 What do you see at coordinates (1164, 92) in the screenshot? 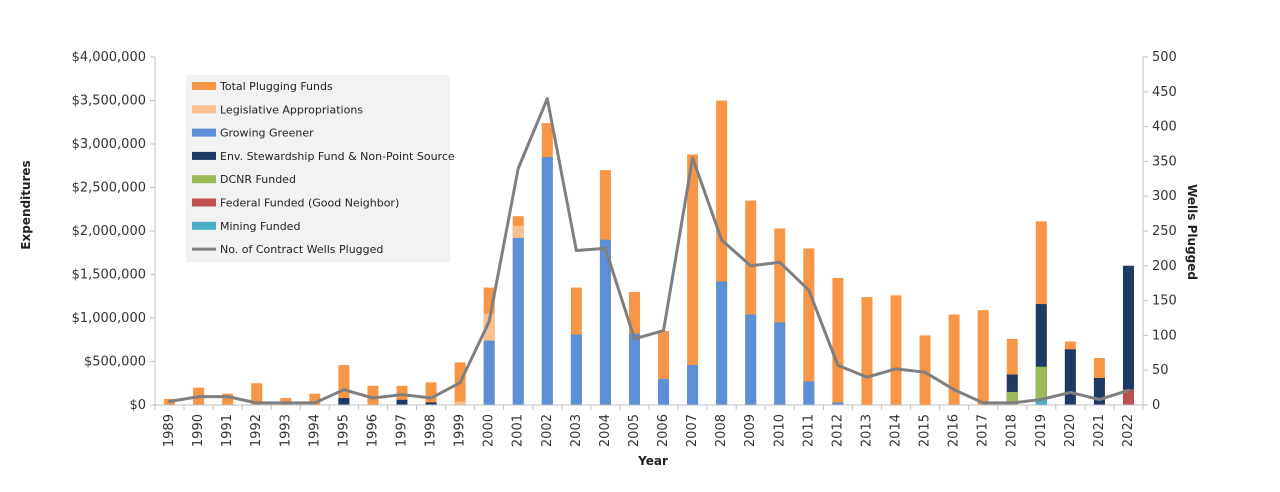
I see `y2-tick-label: 450` at bounding box center [1164, 92].